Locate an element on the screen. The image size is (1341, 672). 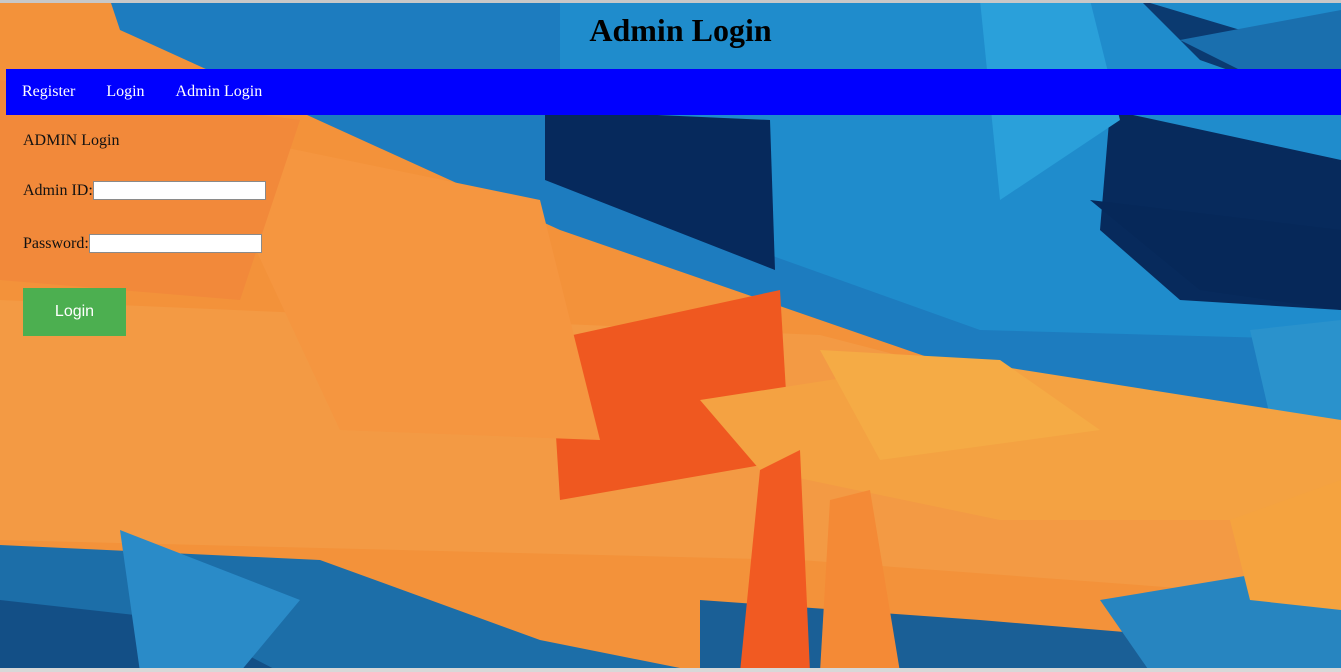
password-label: Password: is located at coordinates (56, 243).